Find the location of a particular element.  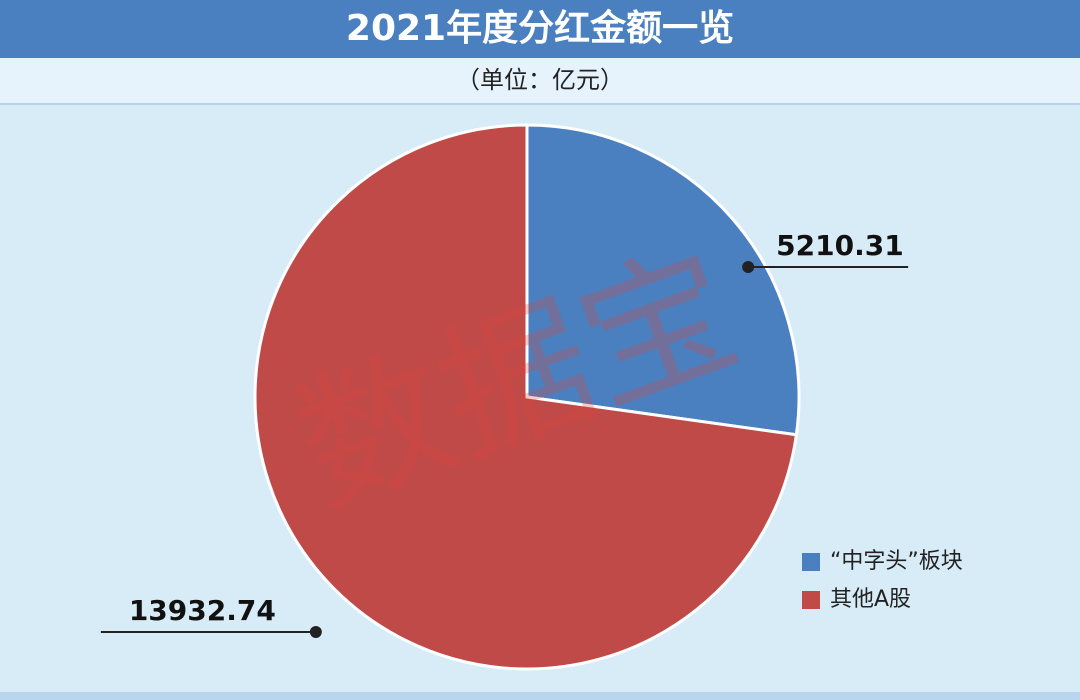

subtitle-band is located at coordinates (540, 81).